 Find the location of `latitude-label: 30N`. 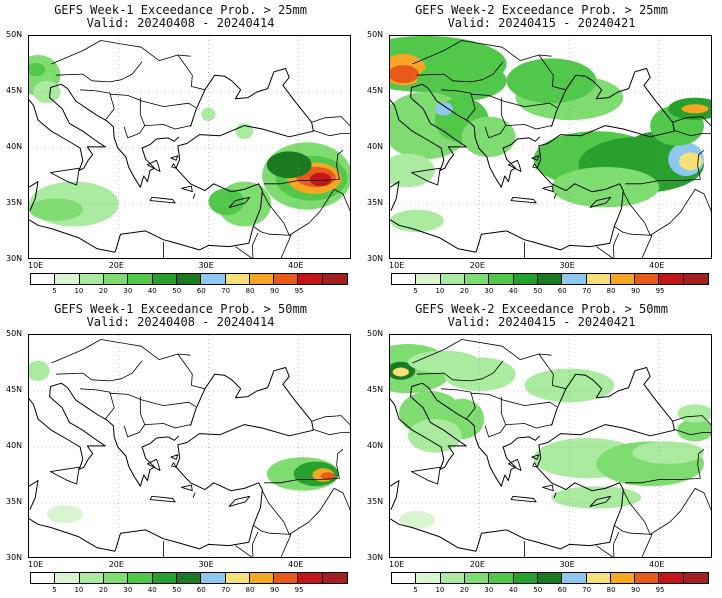

latitude-label: 30N is located at coordinates (375, 557).